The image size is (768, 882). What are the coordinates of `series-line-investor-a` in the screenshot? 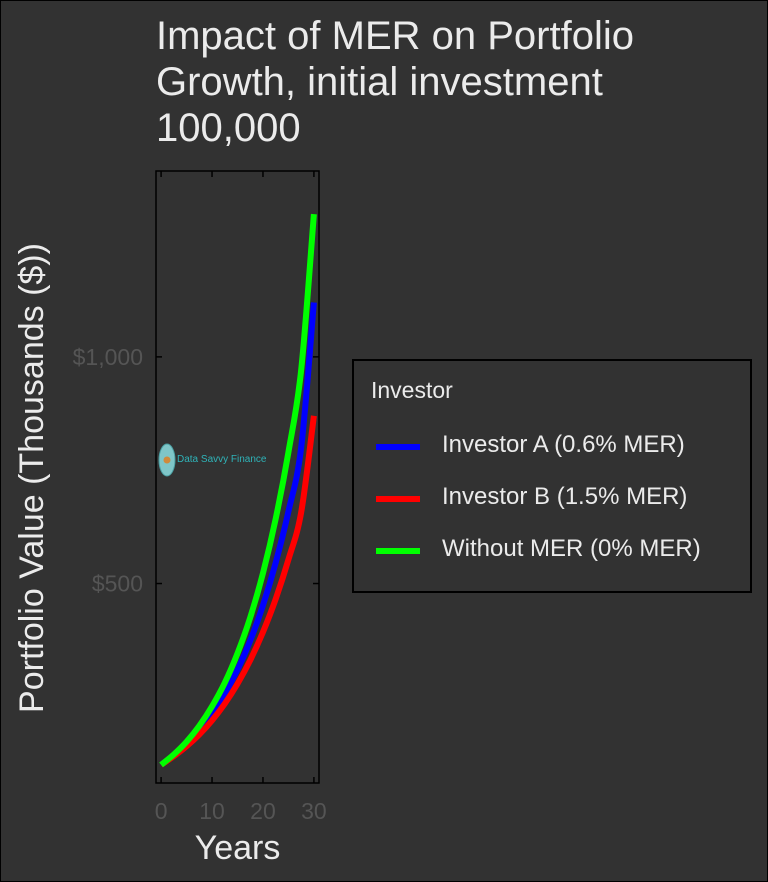 It's located at (238, 535).